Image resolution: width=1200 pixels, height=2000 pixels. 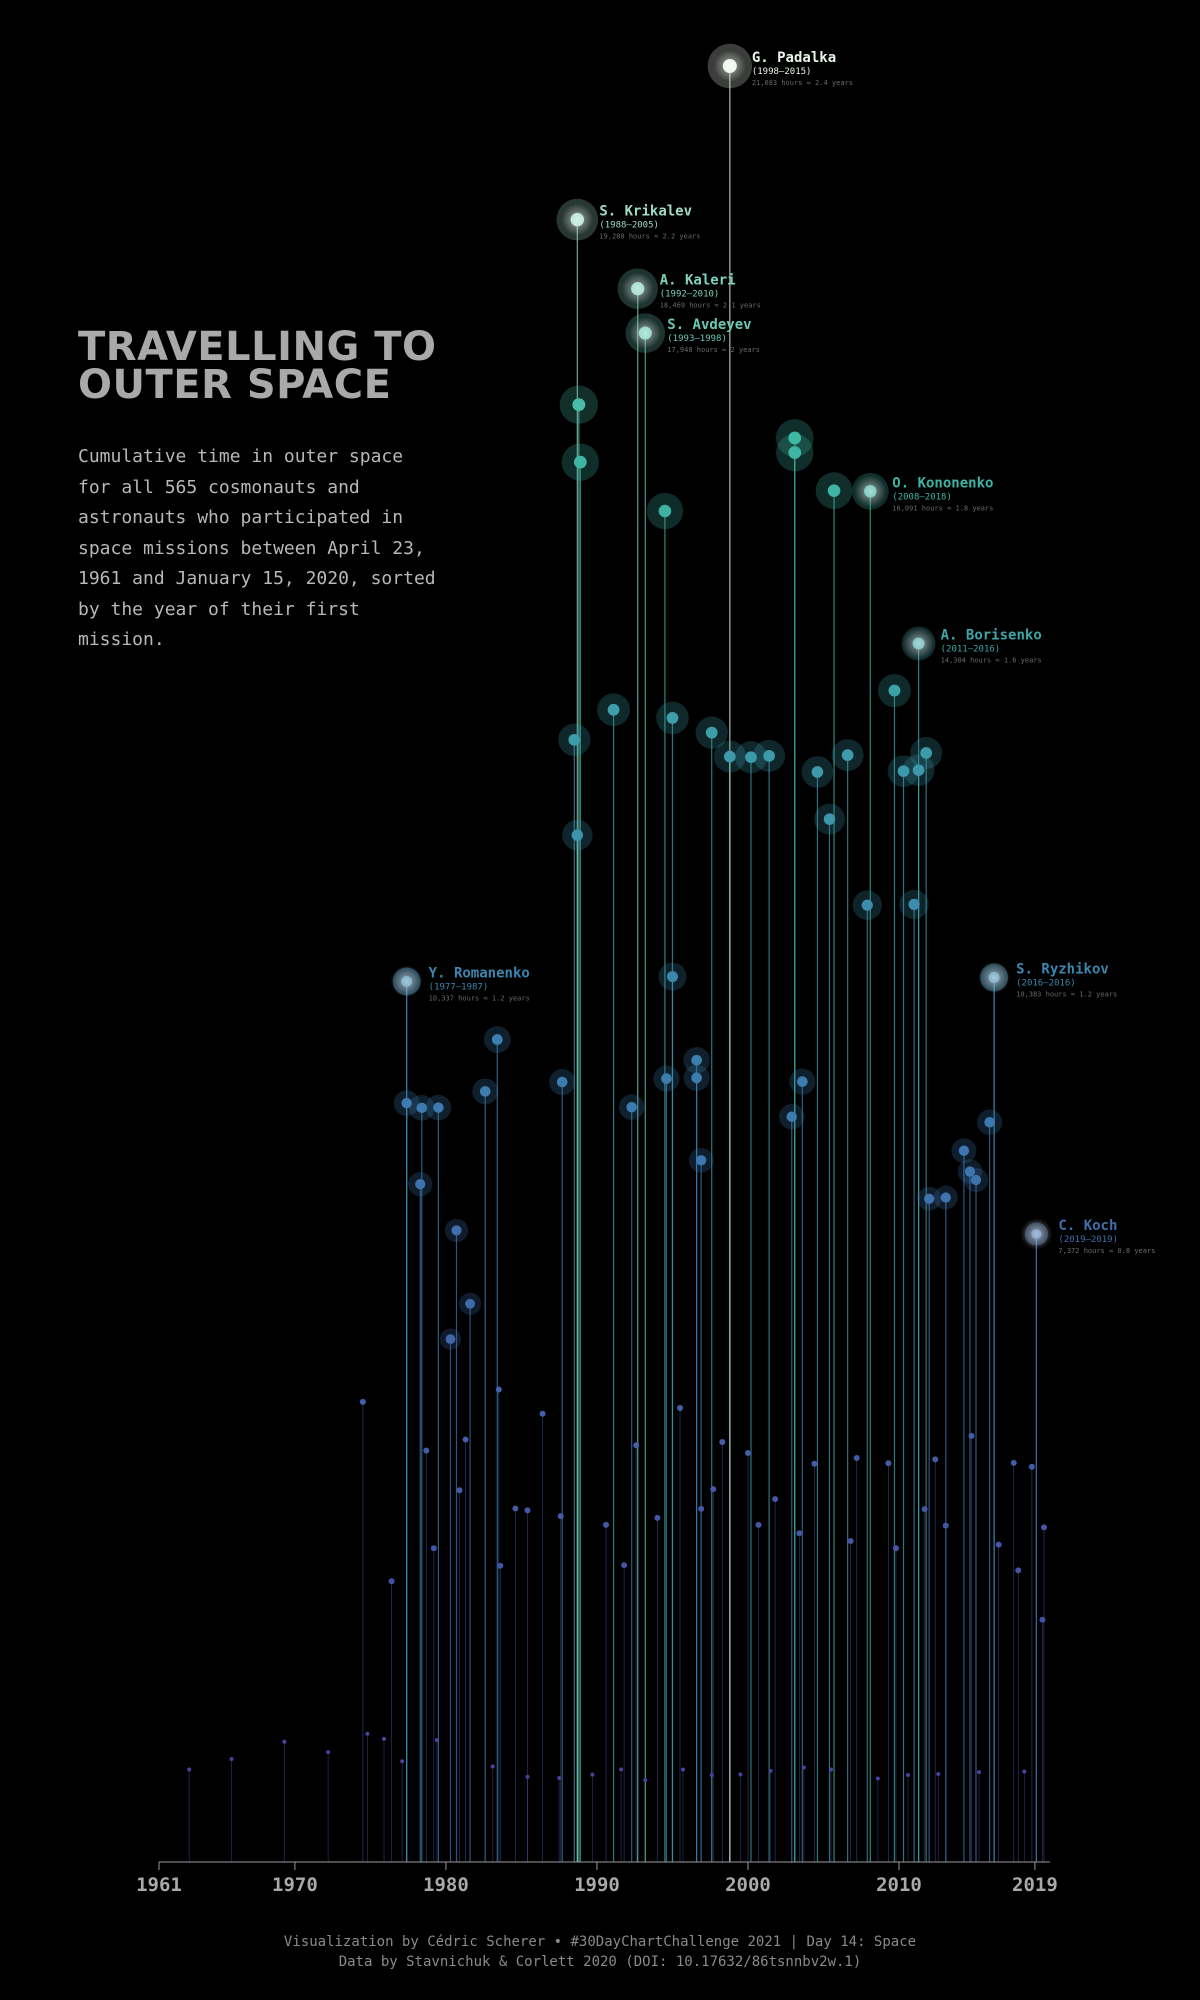 What do you see at coordinates (698, 281) in the screenshot?
I see `annotation-name: A. Kaleri` at bounding box center [698, 281].